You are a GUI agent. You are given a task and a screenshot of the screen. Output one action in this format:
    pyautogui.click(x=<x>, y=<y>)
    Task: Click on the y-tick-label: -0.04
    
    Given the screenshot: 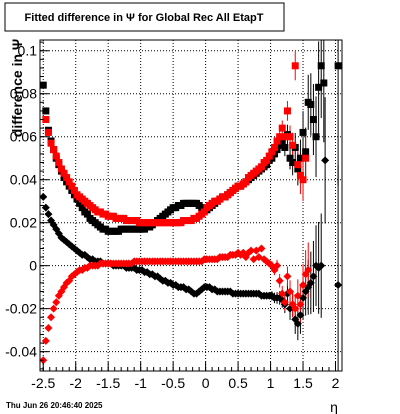 What is the action you would take?
    pyautogui.click(x=21, y=352)
    